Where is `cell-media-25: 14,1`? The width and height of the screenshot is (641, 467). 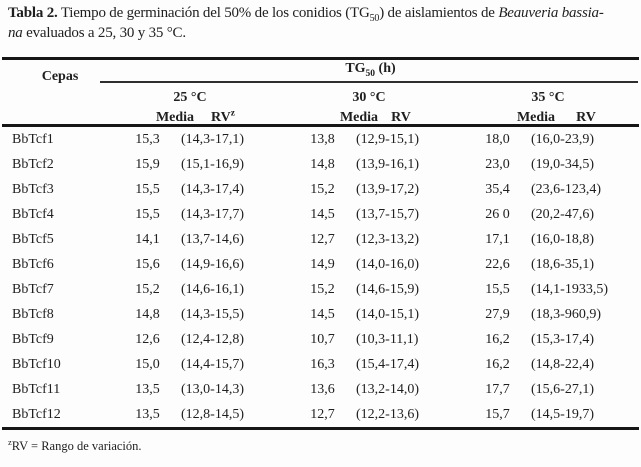
cell-media-25: 14,1 is located at coordinates (147, 239).